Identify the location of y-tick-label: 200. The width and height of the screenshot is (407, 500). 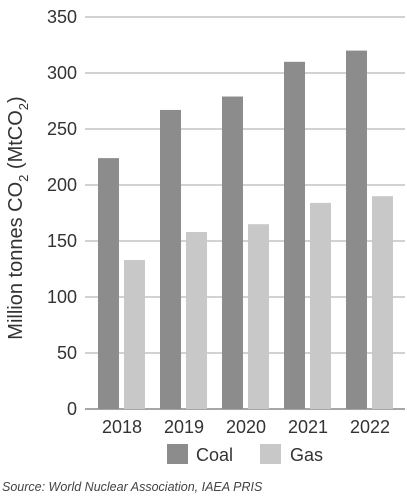
(62, 185).